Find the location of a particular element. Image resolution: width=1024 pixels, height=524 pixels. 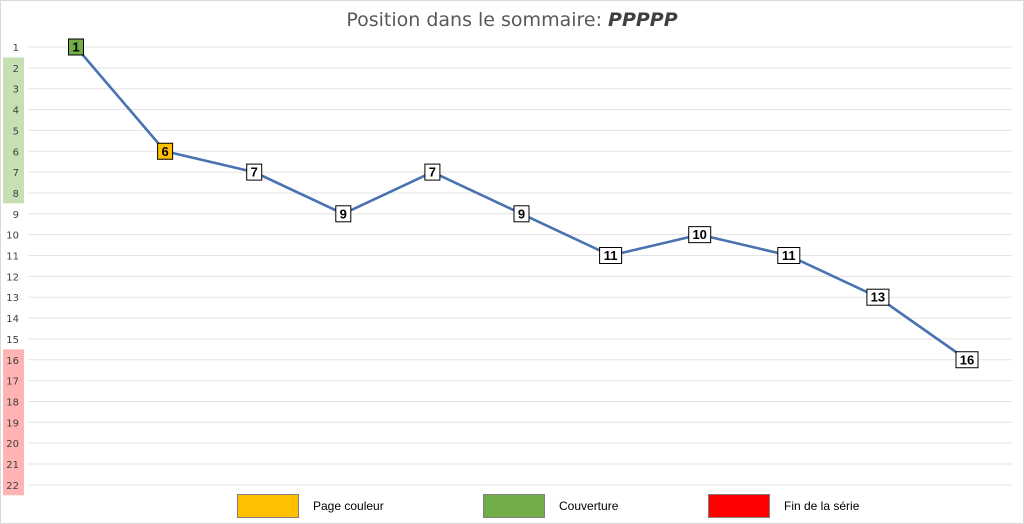

data-label-6: 11 is located at coordinates (611, 255).